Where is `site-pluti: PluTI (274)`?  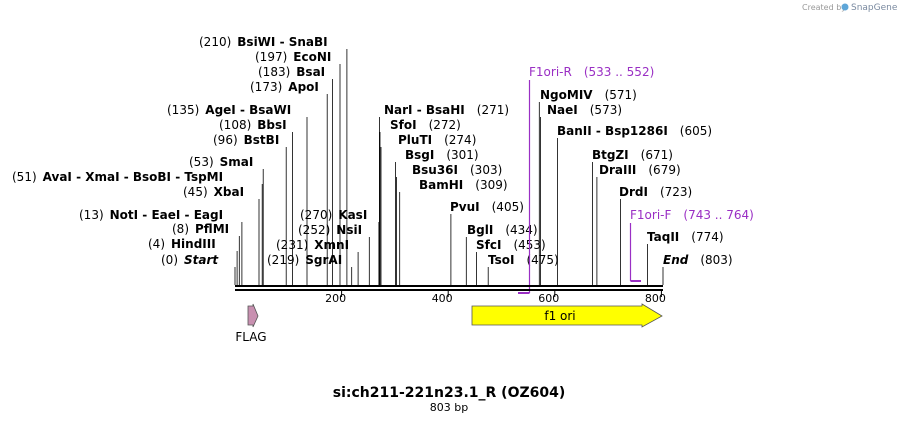 site-pluti: PluTI (274) is located at coordinates (437, 140).